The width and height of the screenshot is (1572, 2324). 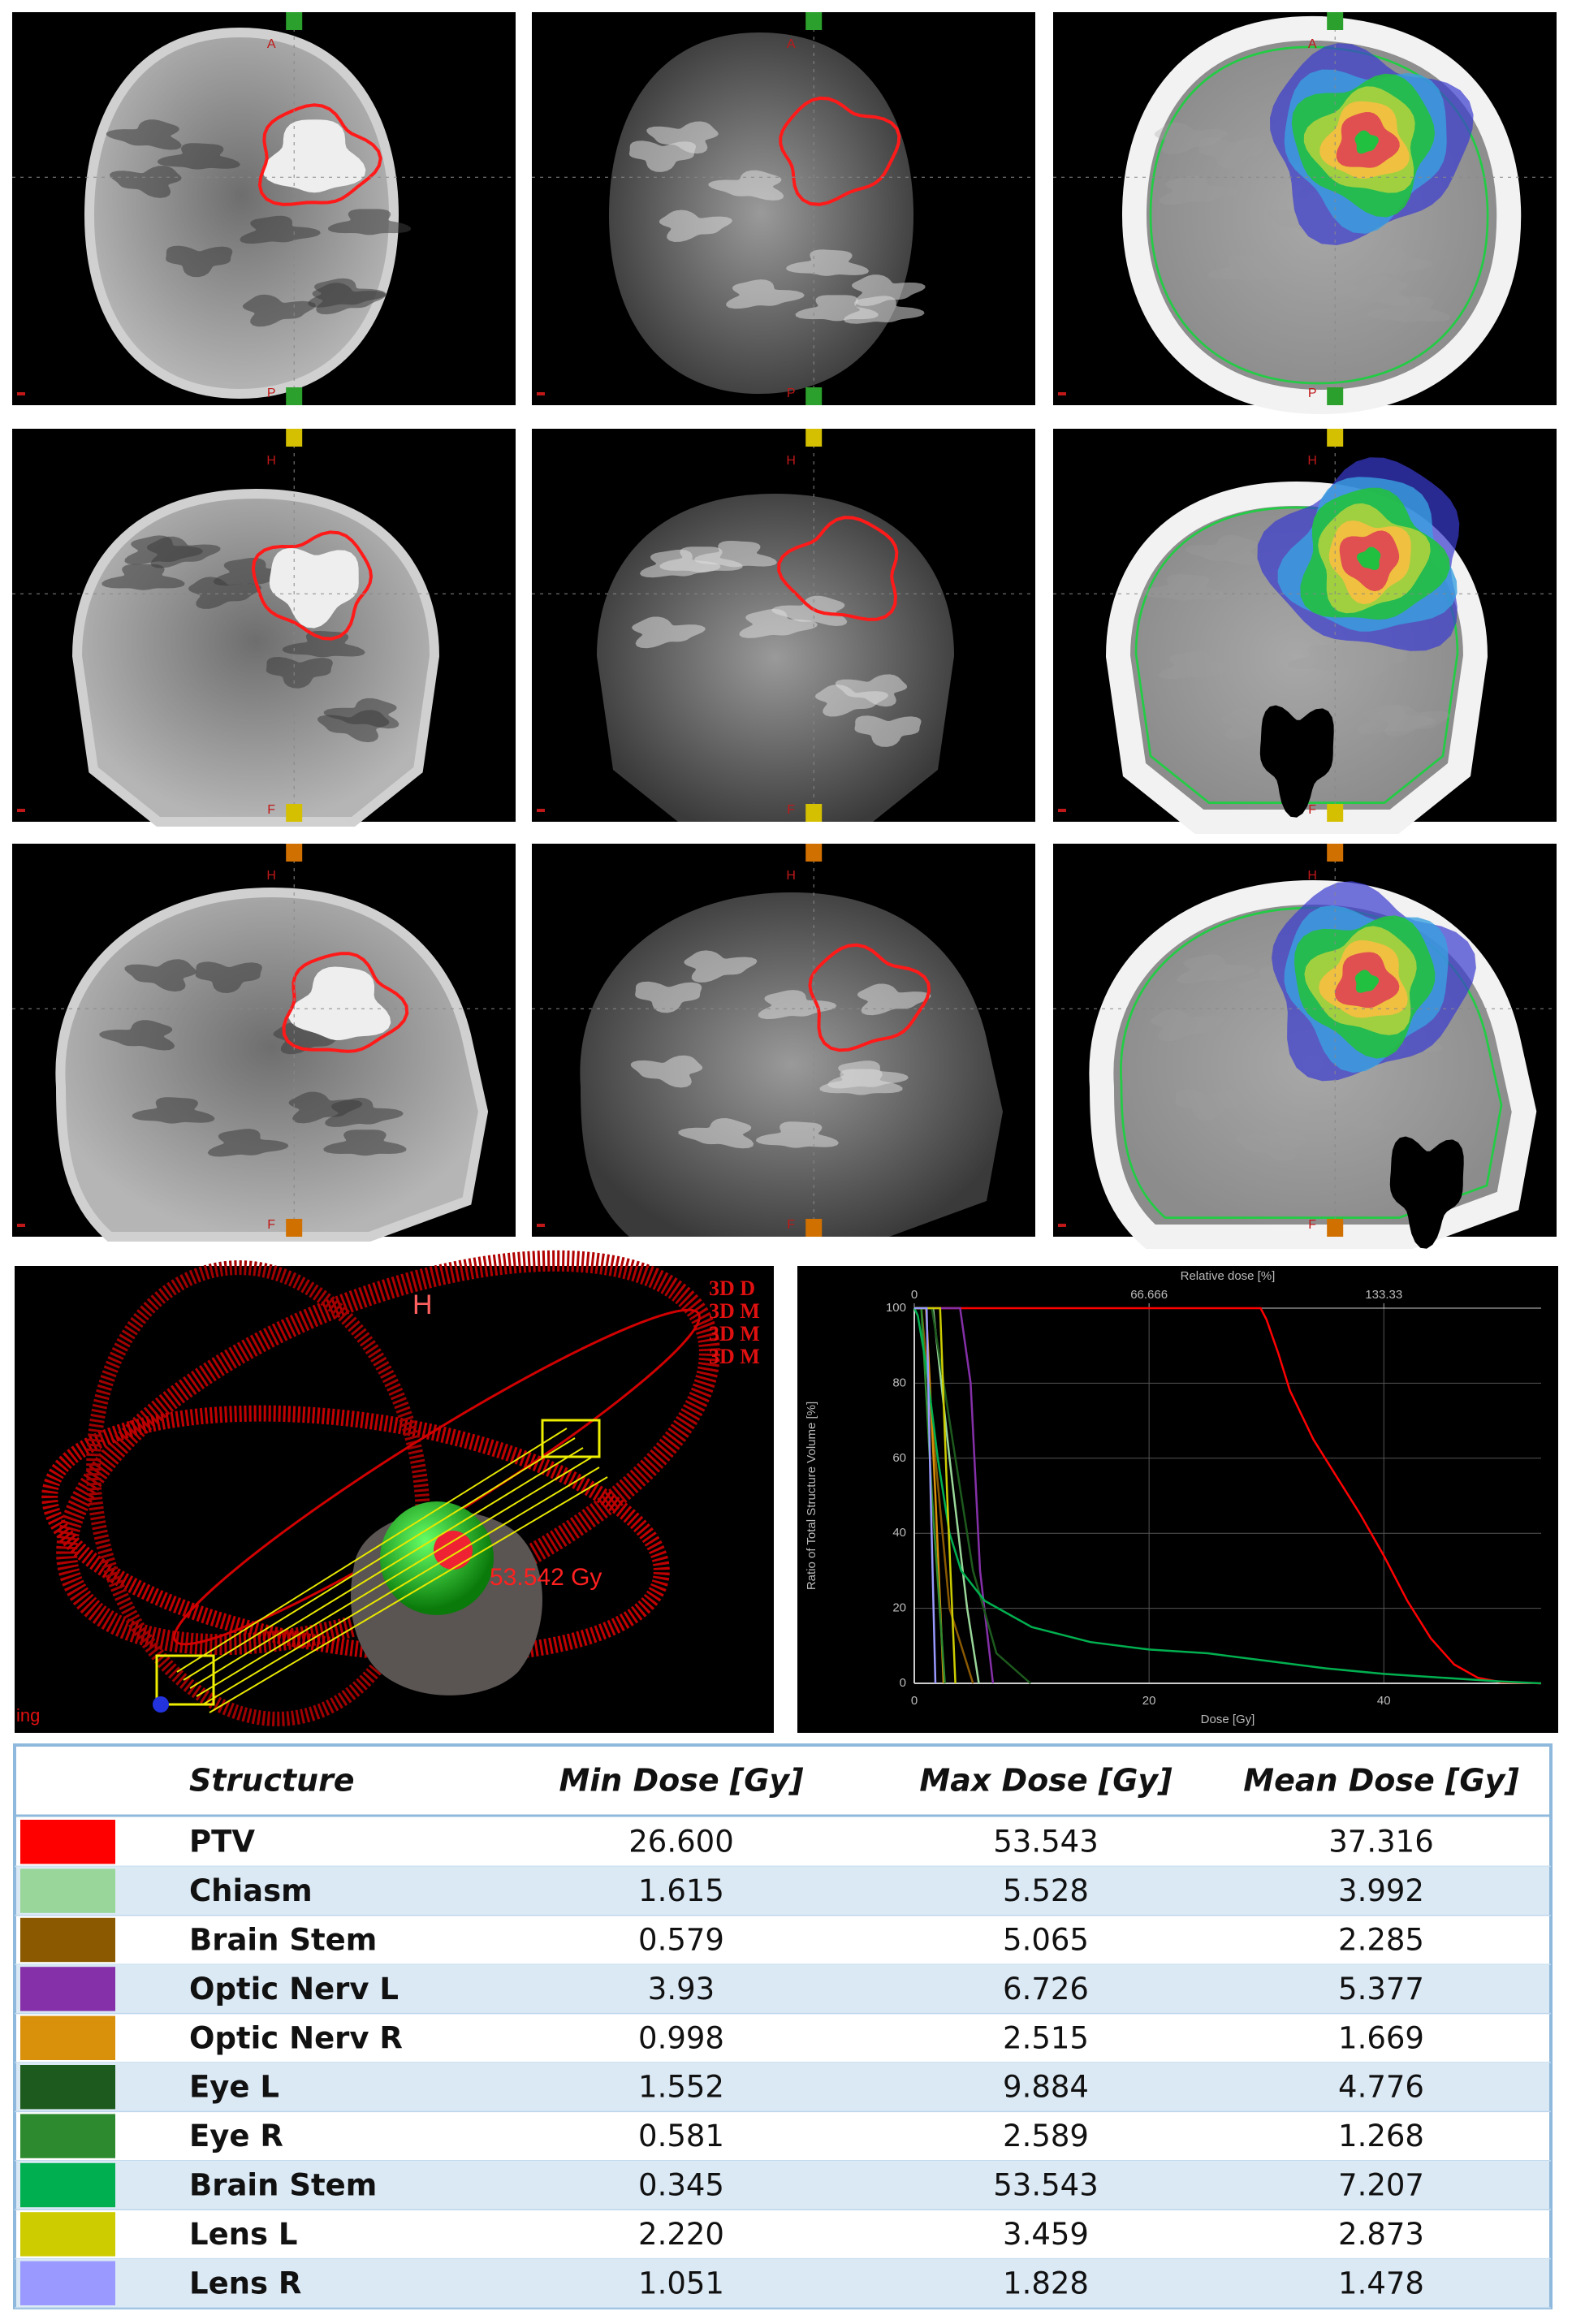 I want to click on structure-name: Chiasm, so click(x=251, y=1891).